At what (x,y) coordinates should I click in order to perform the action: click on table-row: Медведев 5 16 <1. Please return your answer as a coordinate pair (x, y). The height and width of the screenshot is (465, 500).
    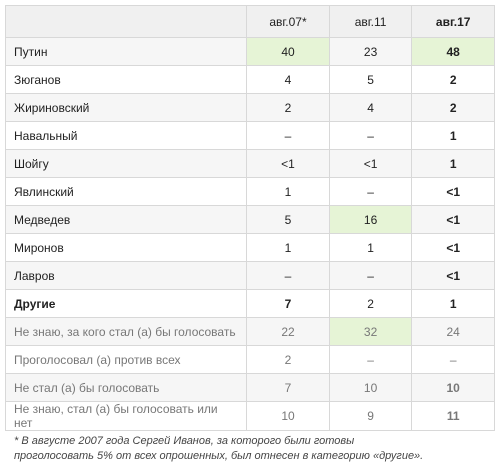
    Looking at the image, I should click on (249, 219).